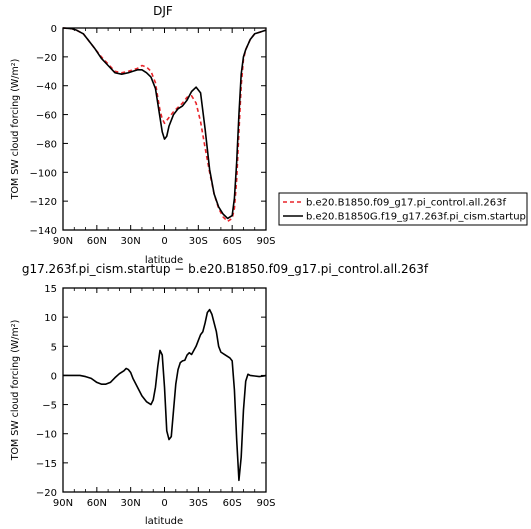 Image resolution: width=531 pixels, height=529 pixels. Describe the element at coordinates (164, 521) in the screenshot. I see `bottom-x-axis-label: latitude` at that location.